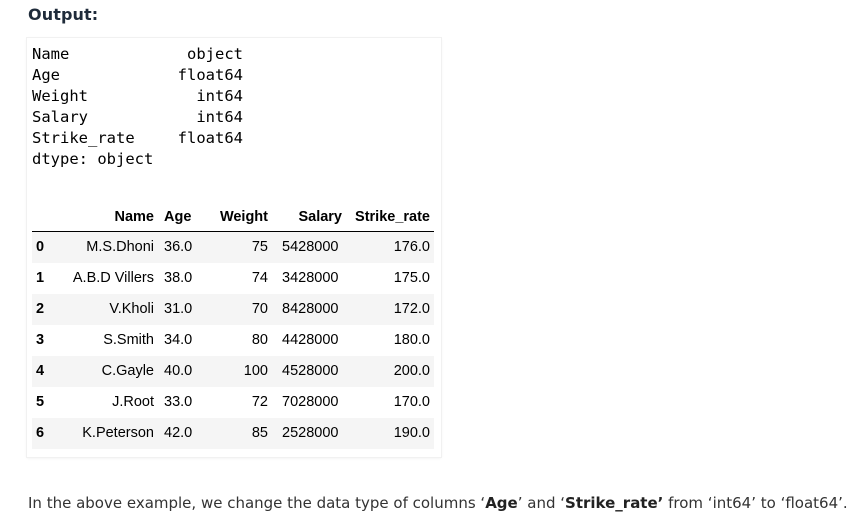 The image size is (862, 527). What do you see at coordinates (131, 309) in the screenshot?
I see `cell-name: V.Kholi` at bounding box center [131, 309].